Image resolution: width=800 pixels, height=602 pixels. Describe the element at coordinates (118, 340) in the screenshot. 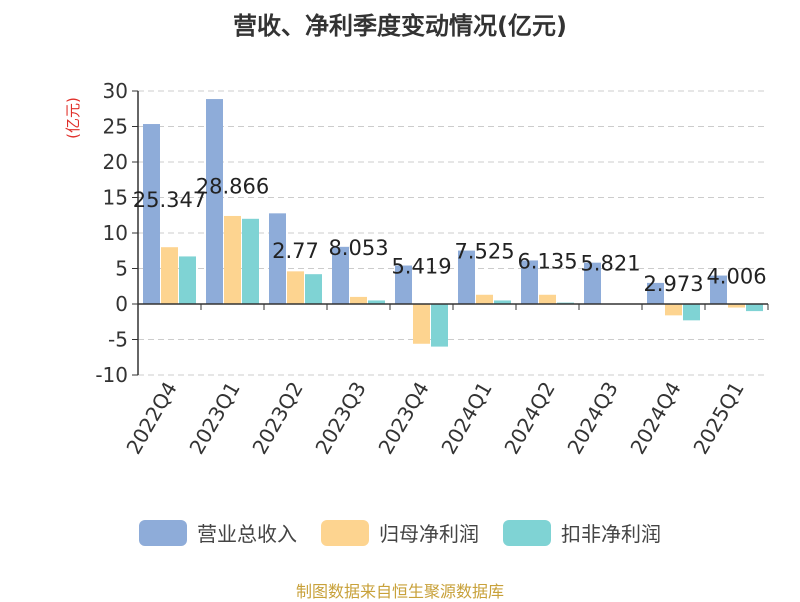

I see `y-tick-label: -5` at that location.